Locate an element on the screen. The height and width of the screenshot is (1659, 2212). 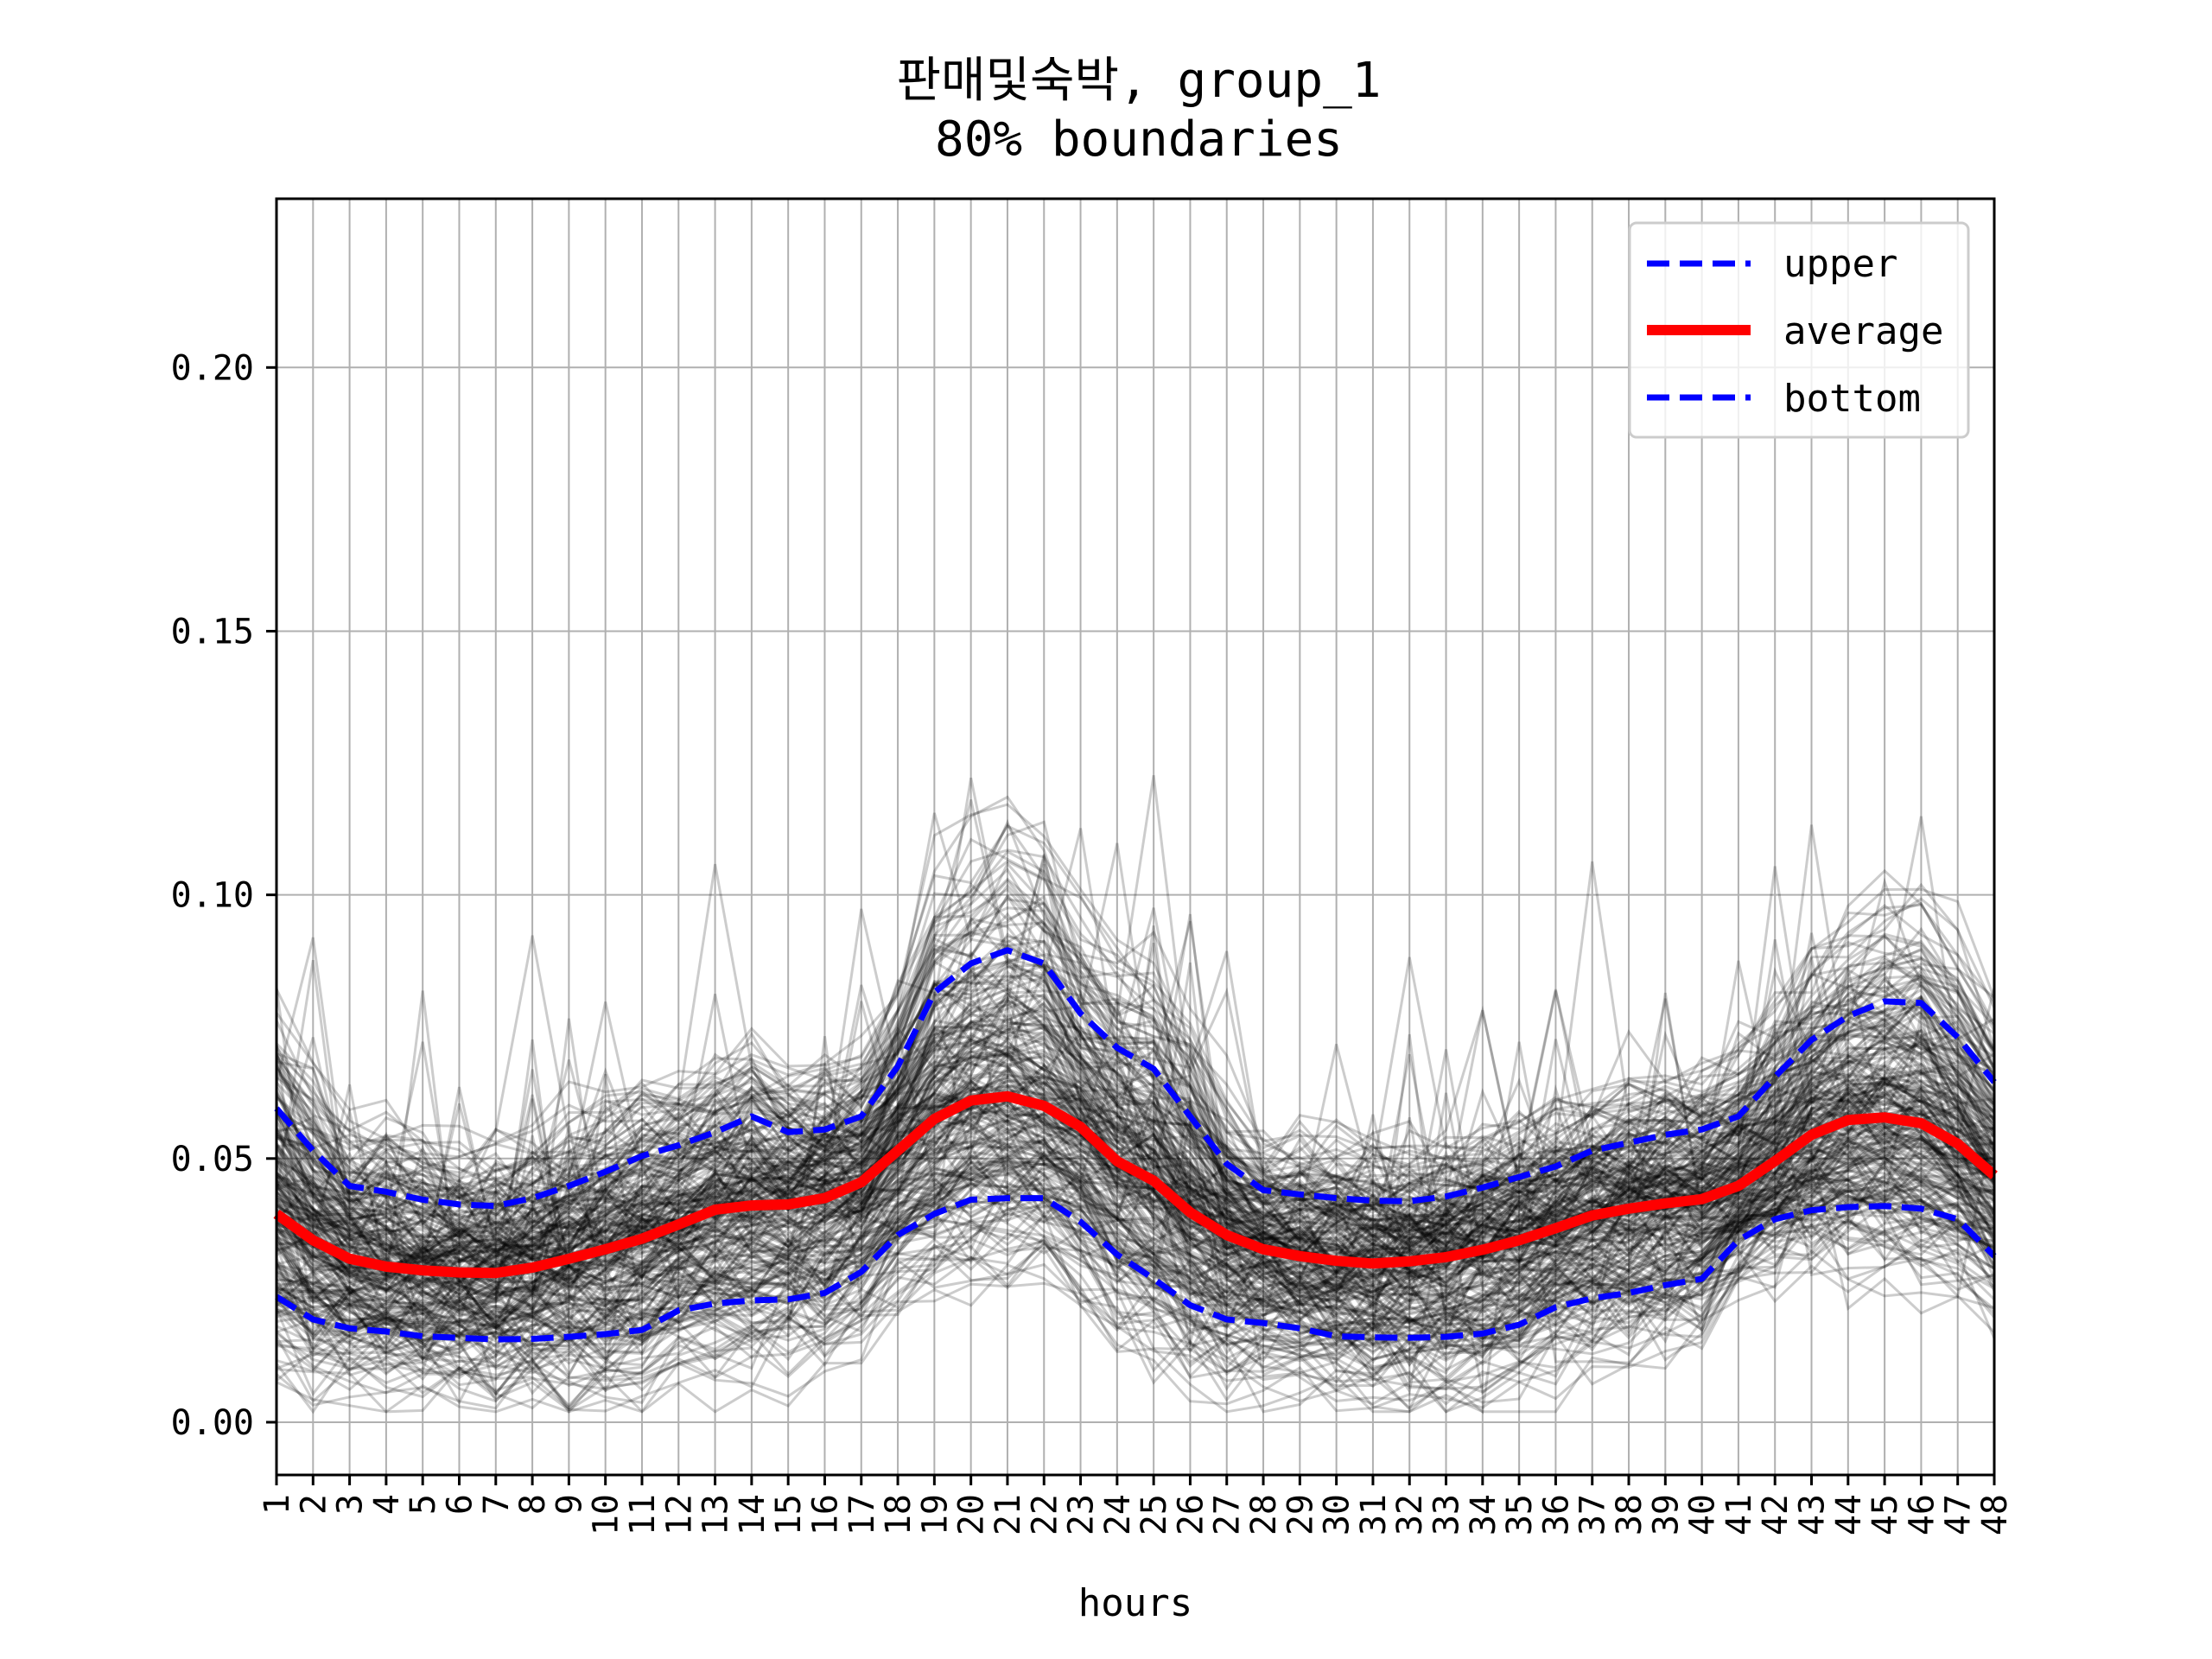
x-tick-label: 41 is located at coordinates (1739, 1514).